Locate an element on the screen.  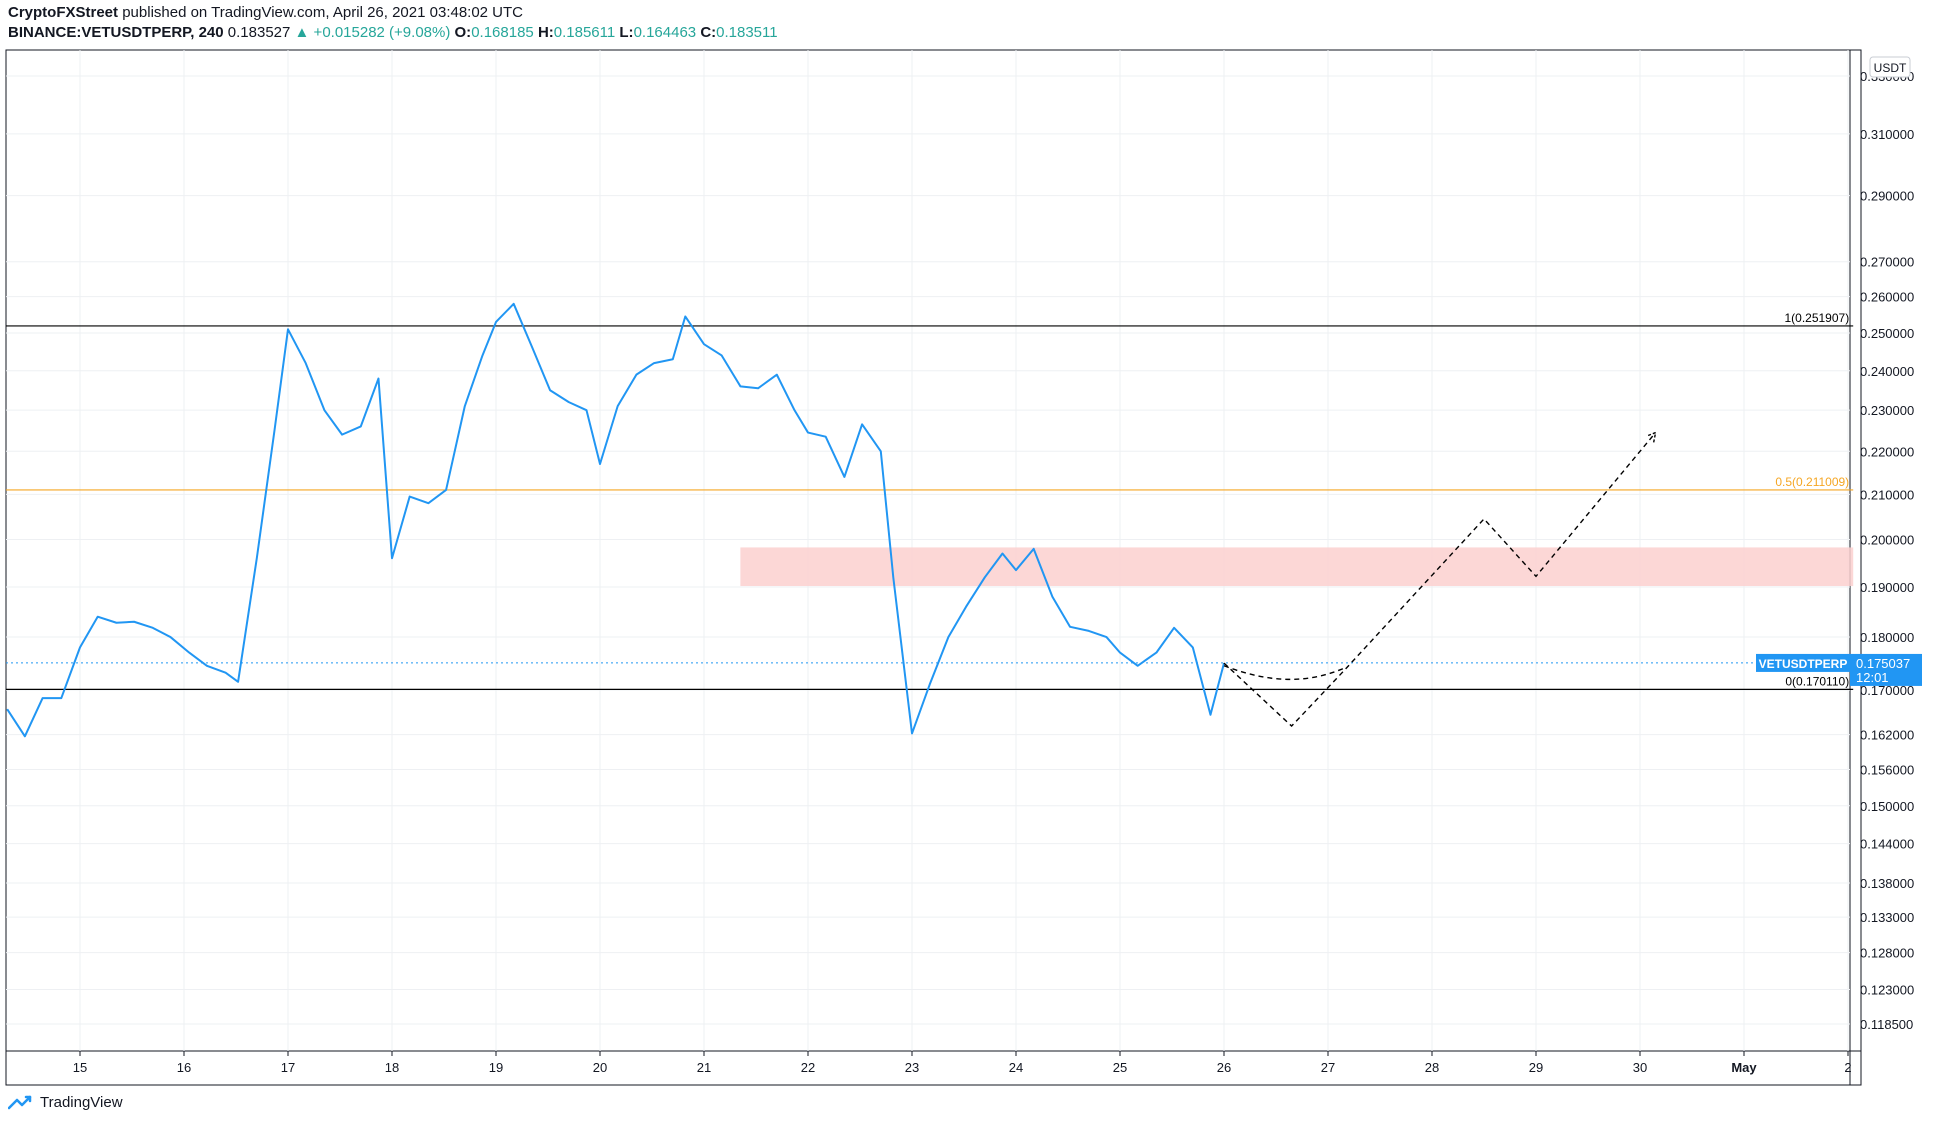
y-tick-label: 0.150000 is located at coordinates (1887, 806).